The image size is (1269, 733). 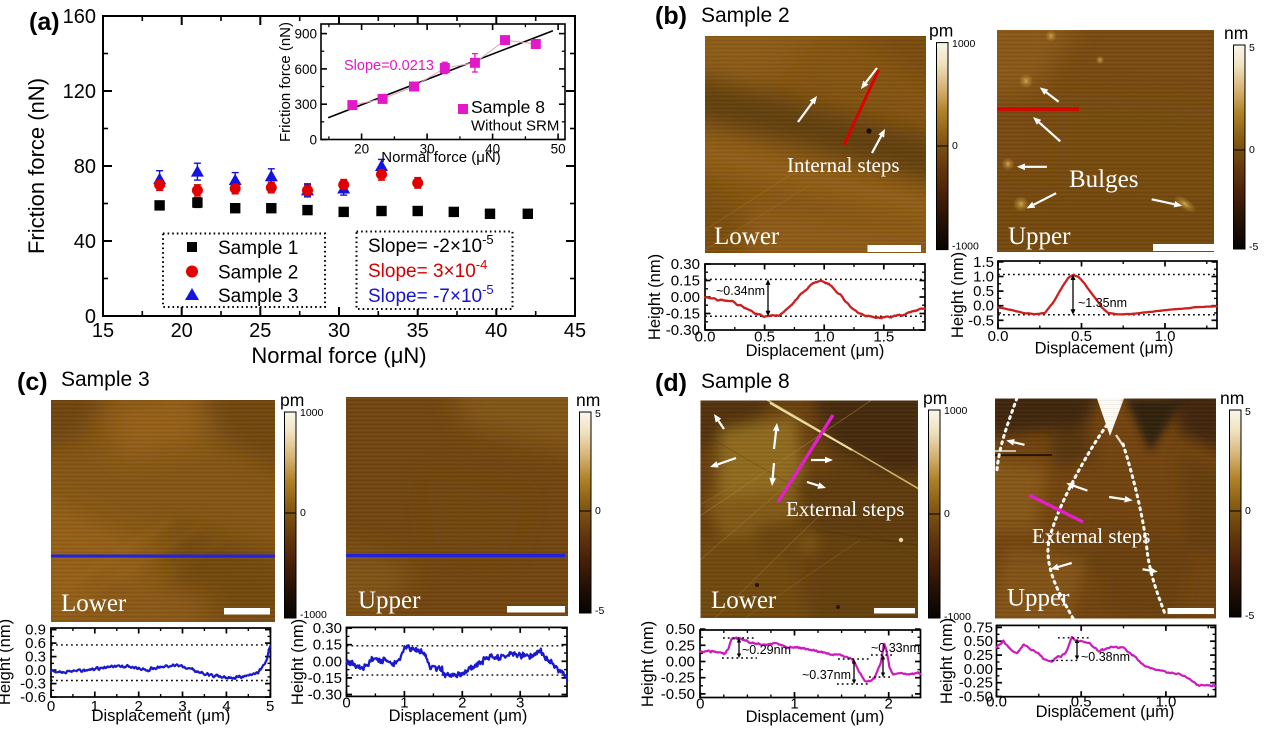 I want to click on svg-text: Slope= -2×10-5, so click(x=431, y=244).